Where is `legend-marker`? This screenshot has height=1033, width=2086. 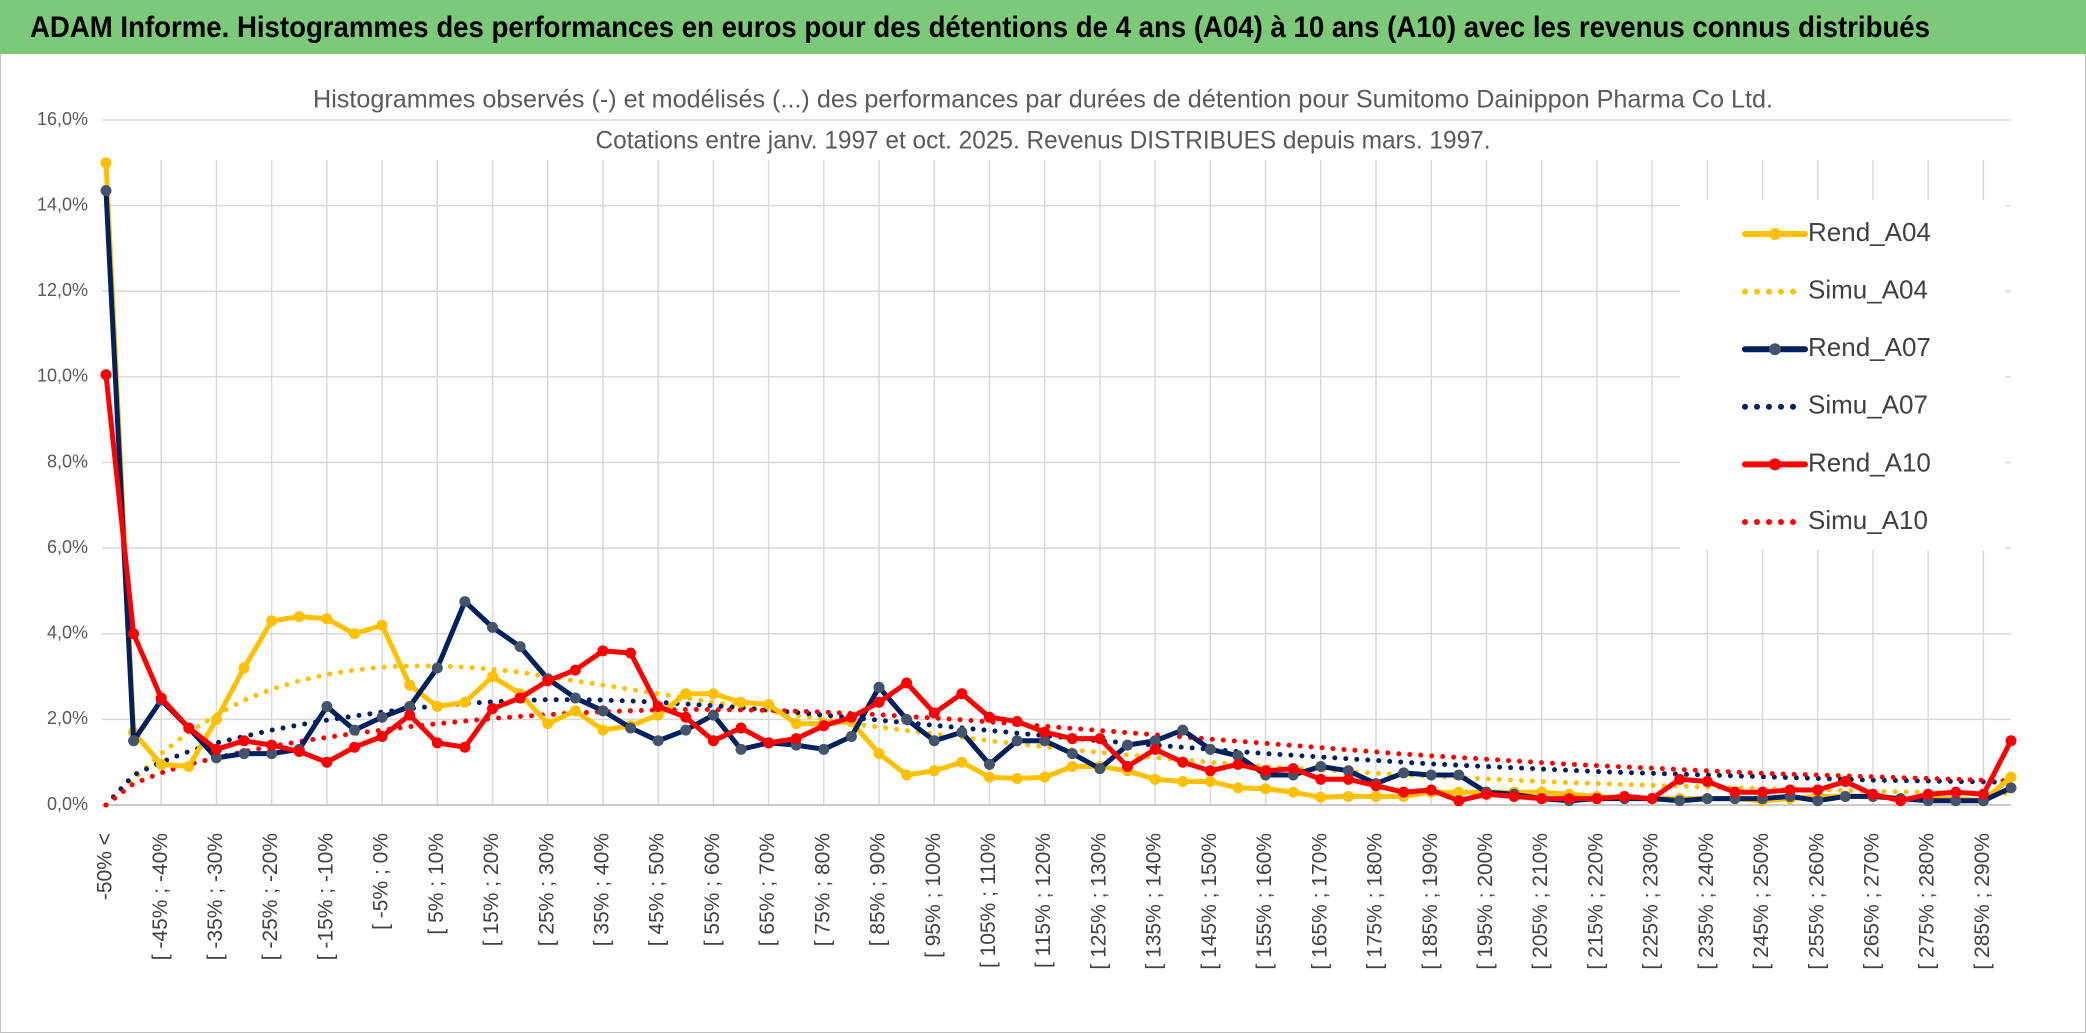
legend-marker is located at coordinates (1775, 234).